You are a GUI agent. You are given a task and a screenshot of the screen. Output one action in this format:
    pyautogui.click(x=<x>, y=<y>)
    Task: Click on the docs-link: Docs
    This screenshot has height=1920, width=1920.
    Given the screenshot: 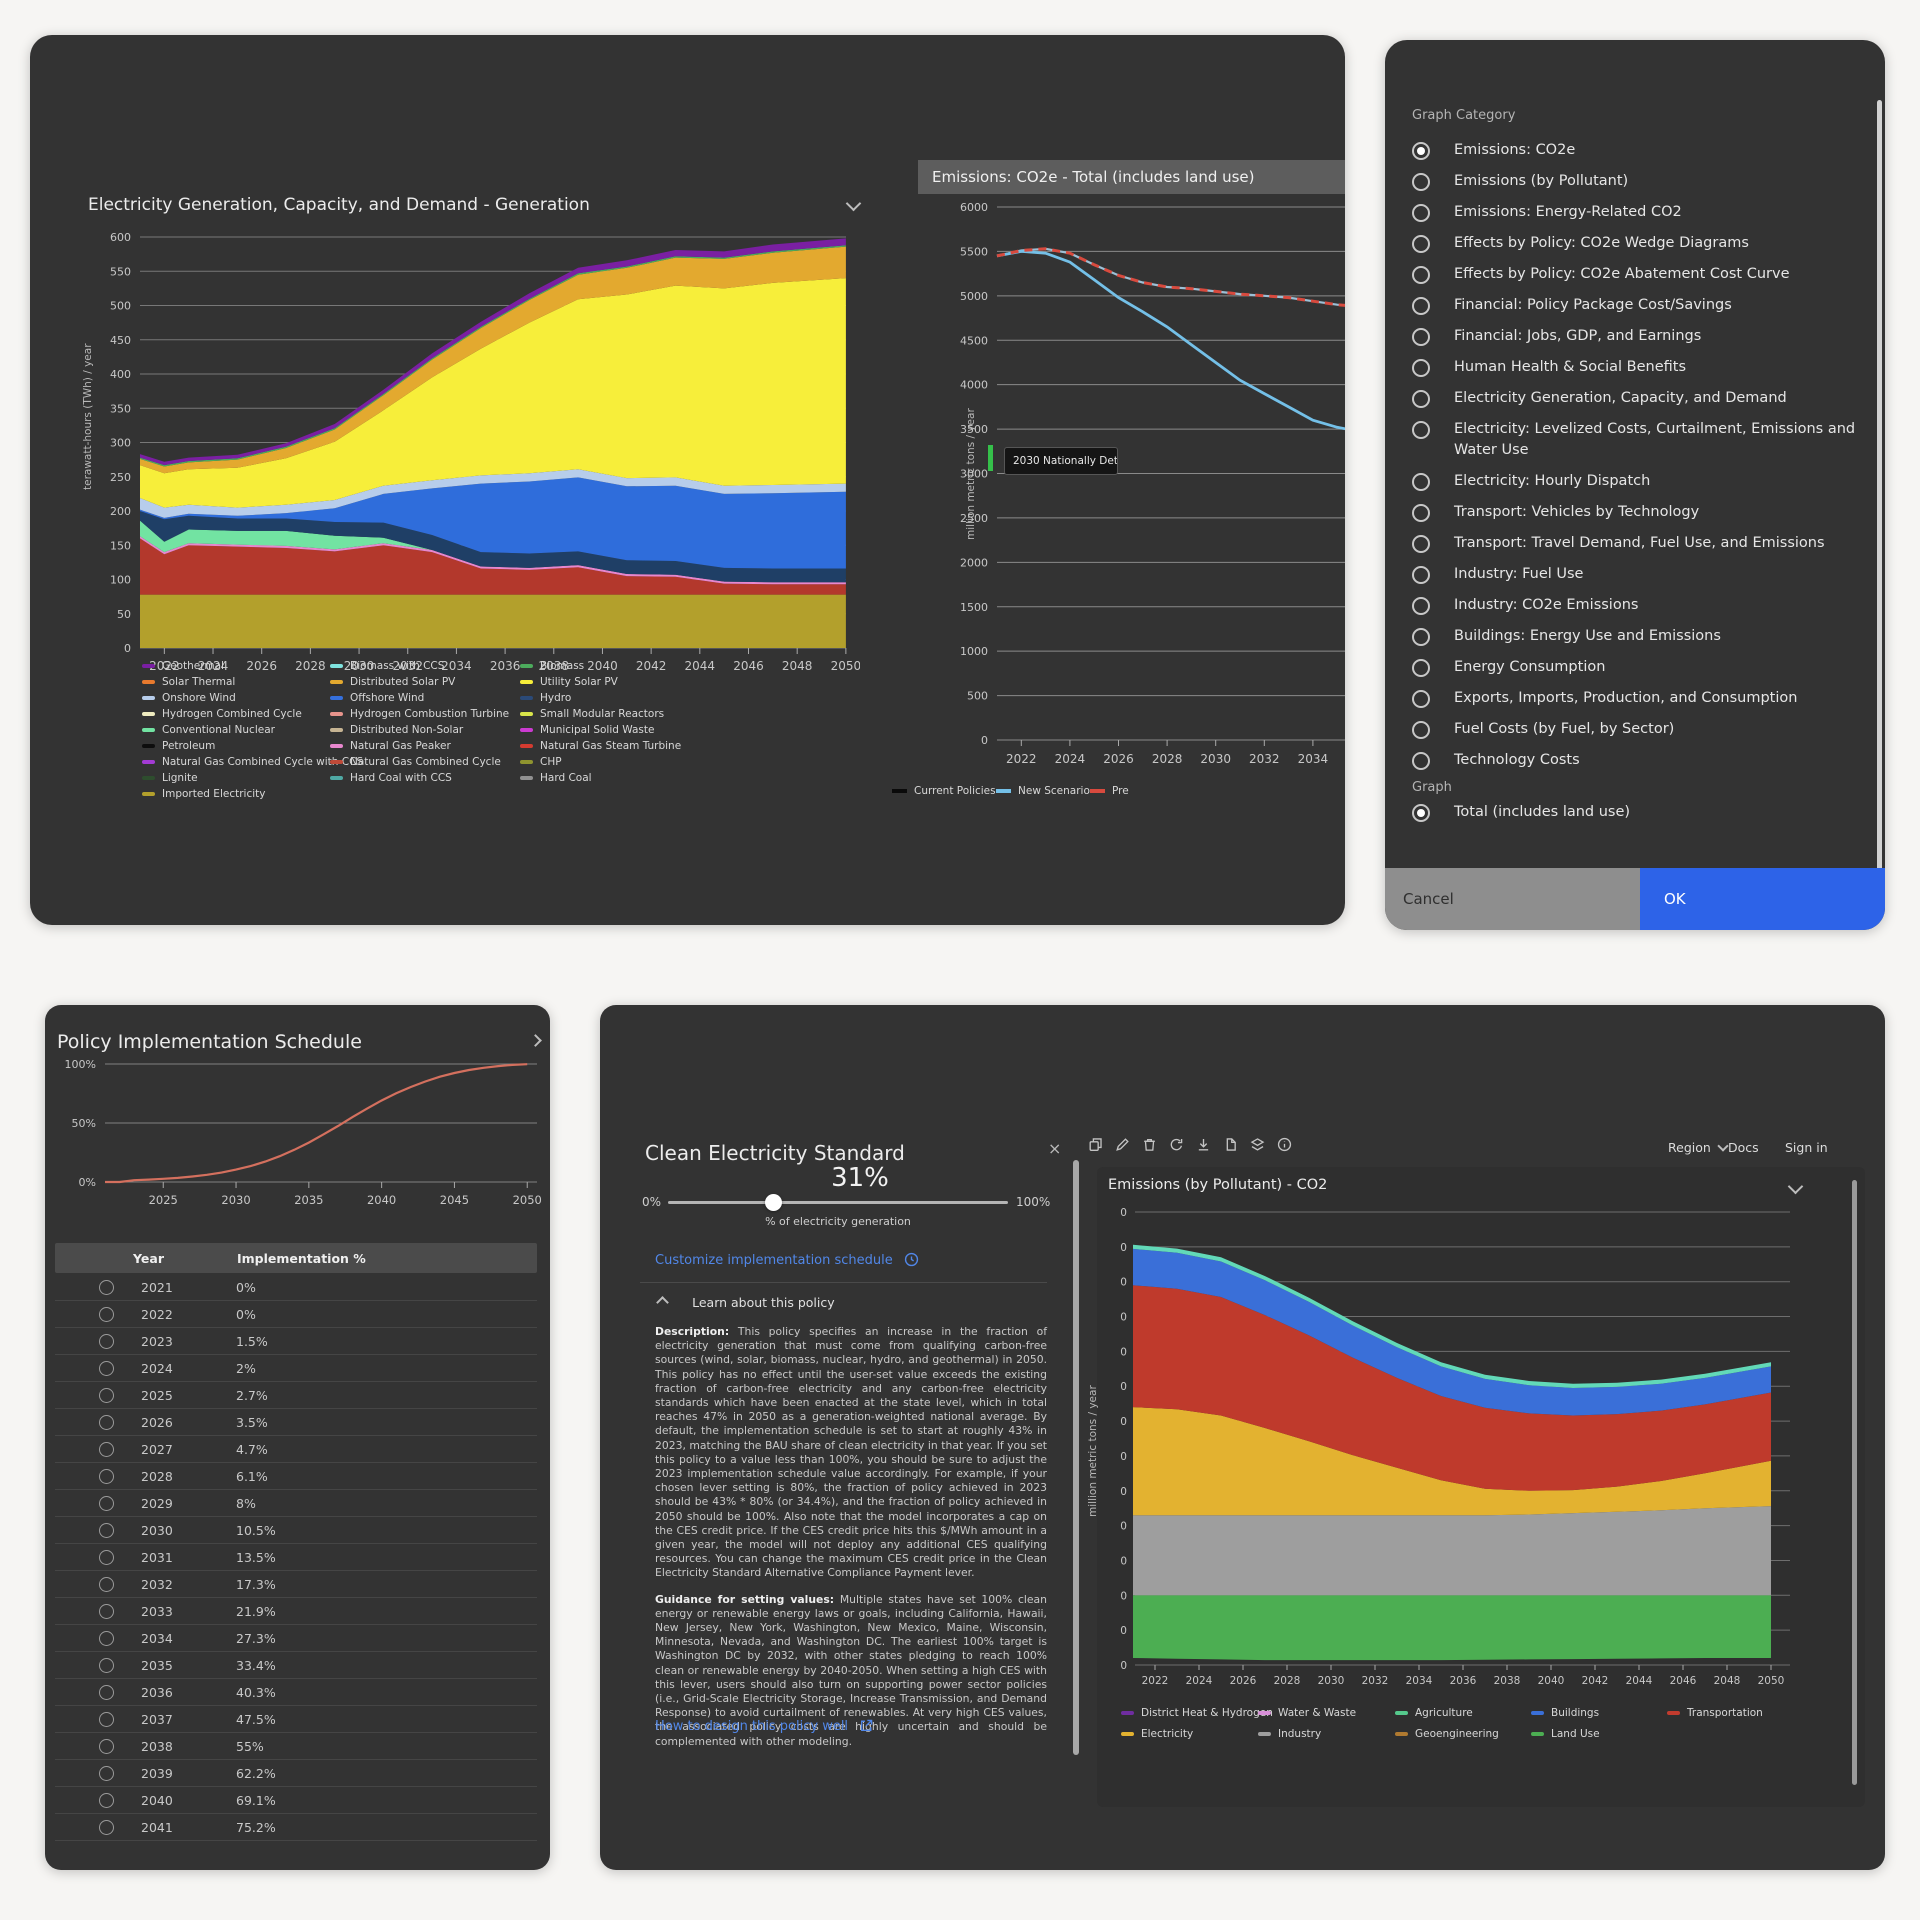 What is the action you would take?
    pyautogui.click(x=1743, y=1147)
    